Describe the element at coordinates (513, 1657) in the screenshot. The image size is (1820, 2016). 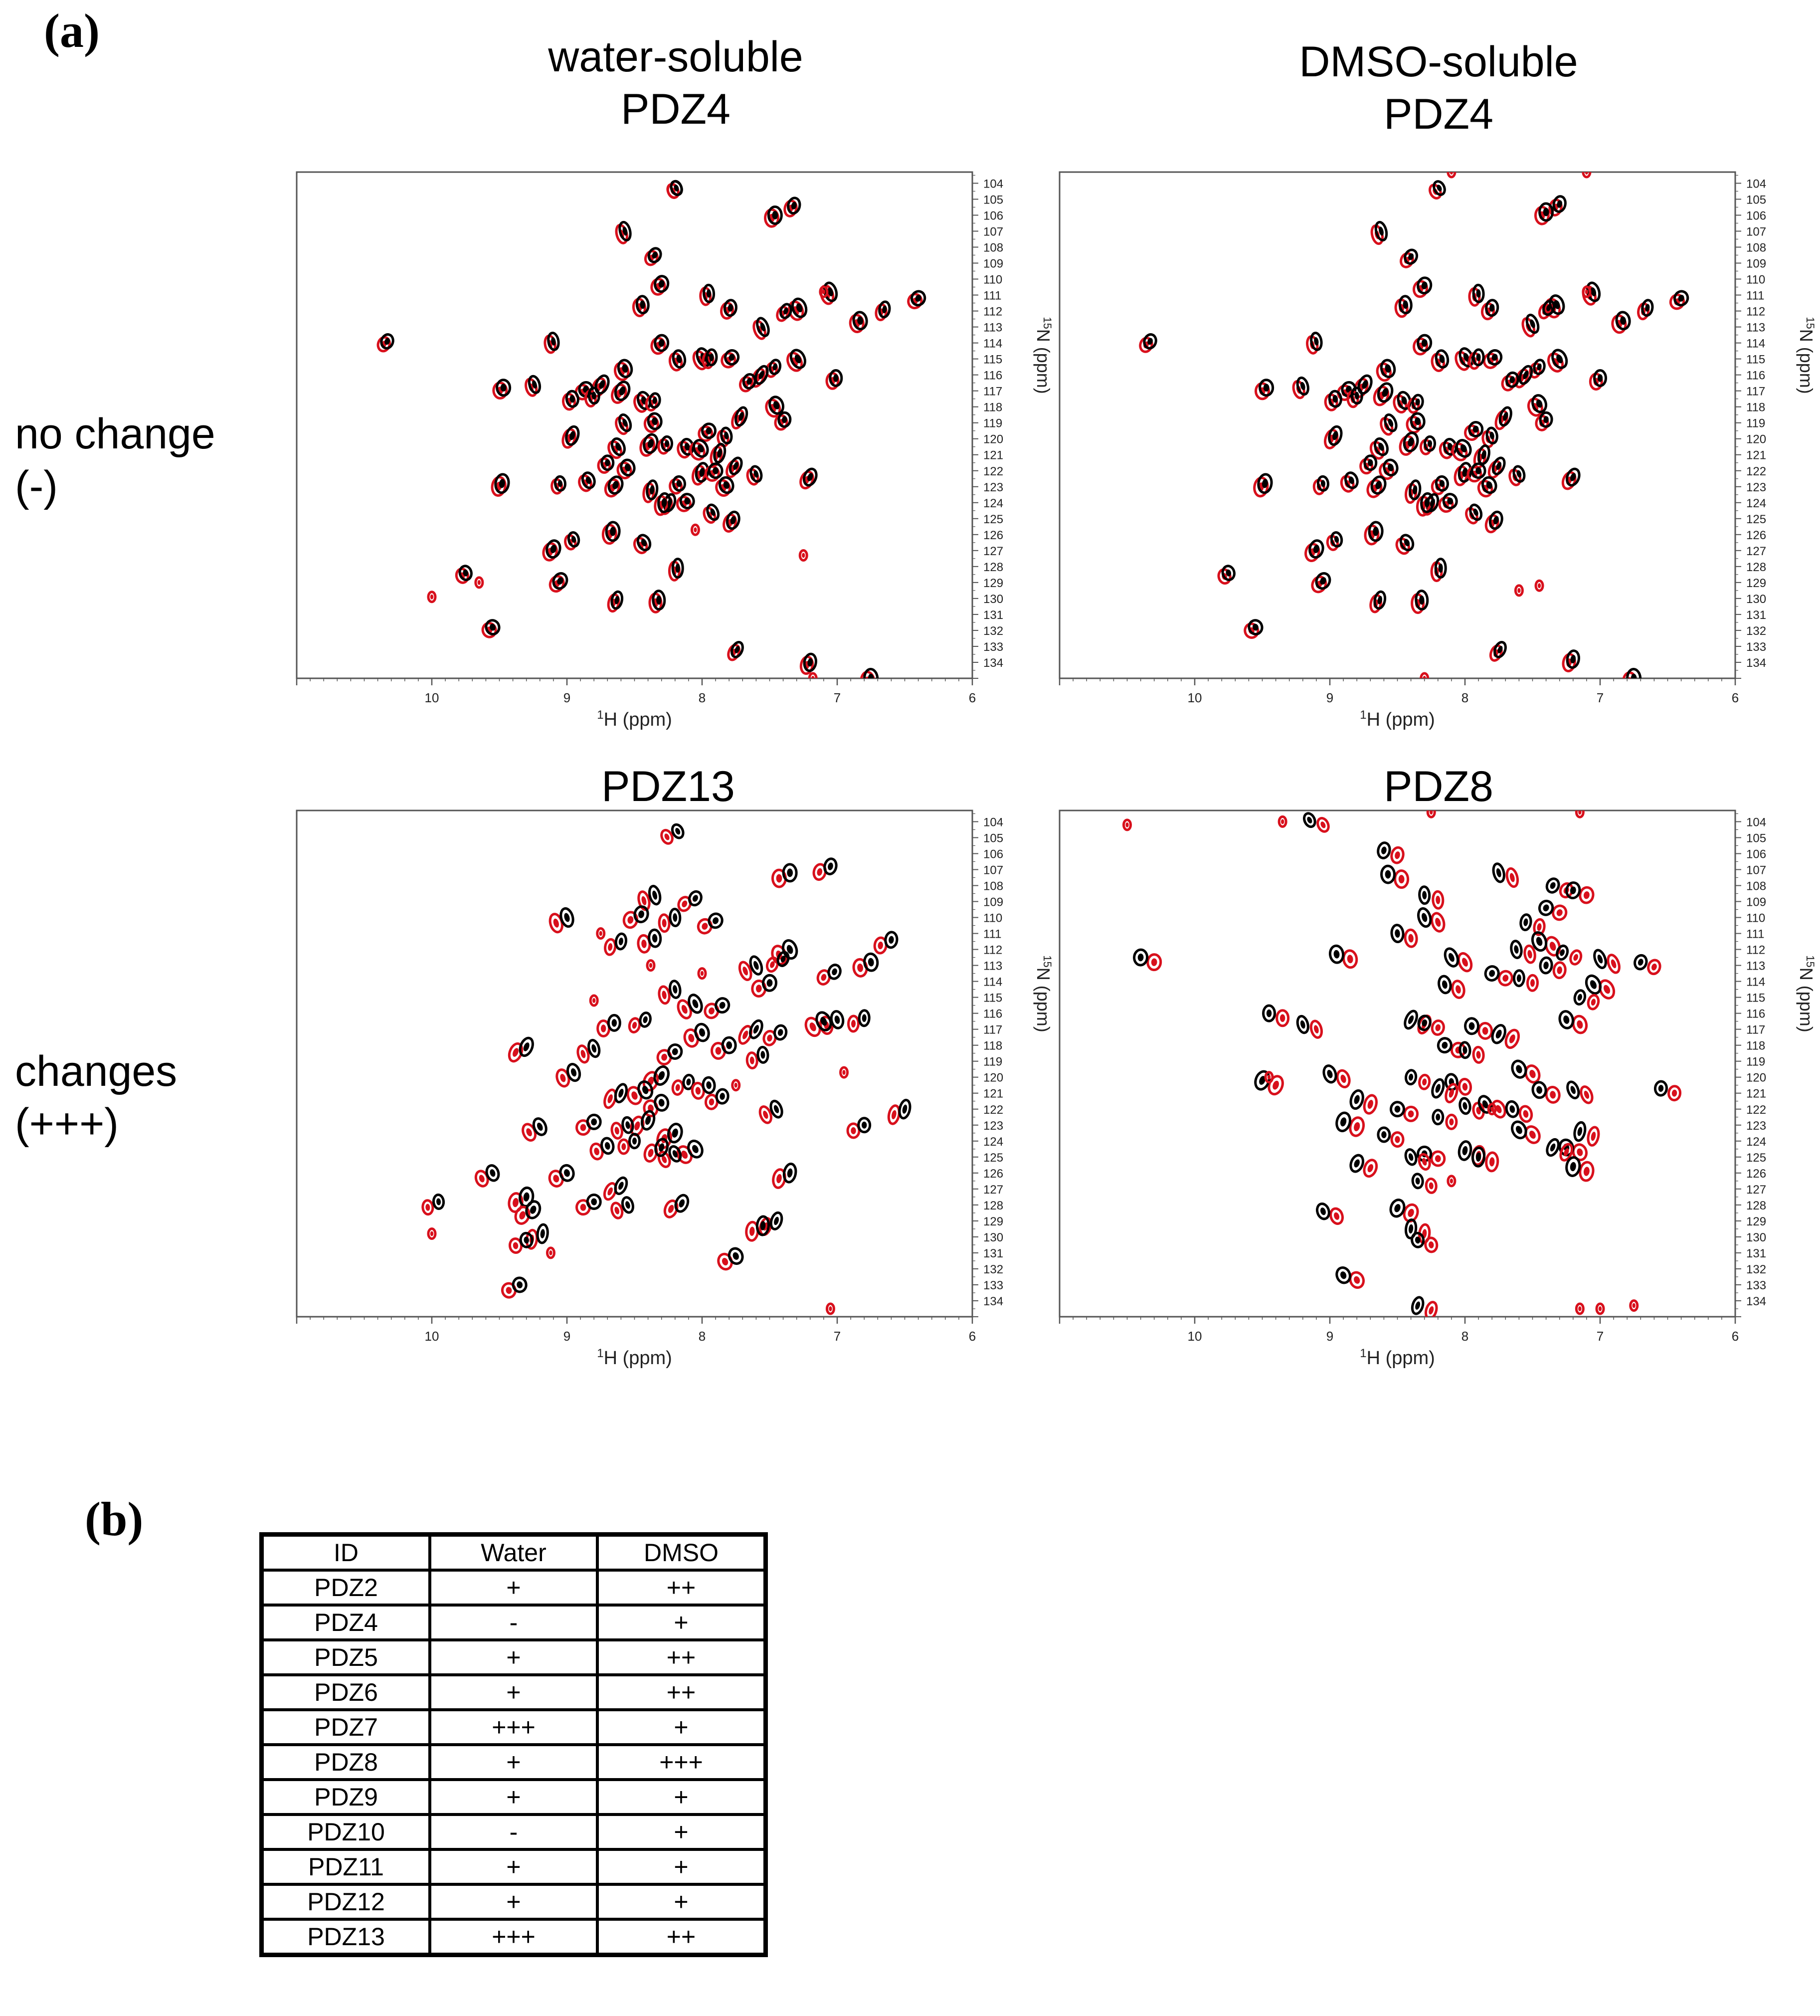
I see `table-row: PDZ5 + ++` at that location.